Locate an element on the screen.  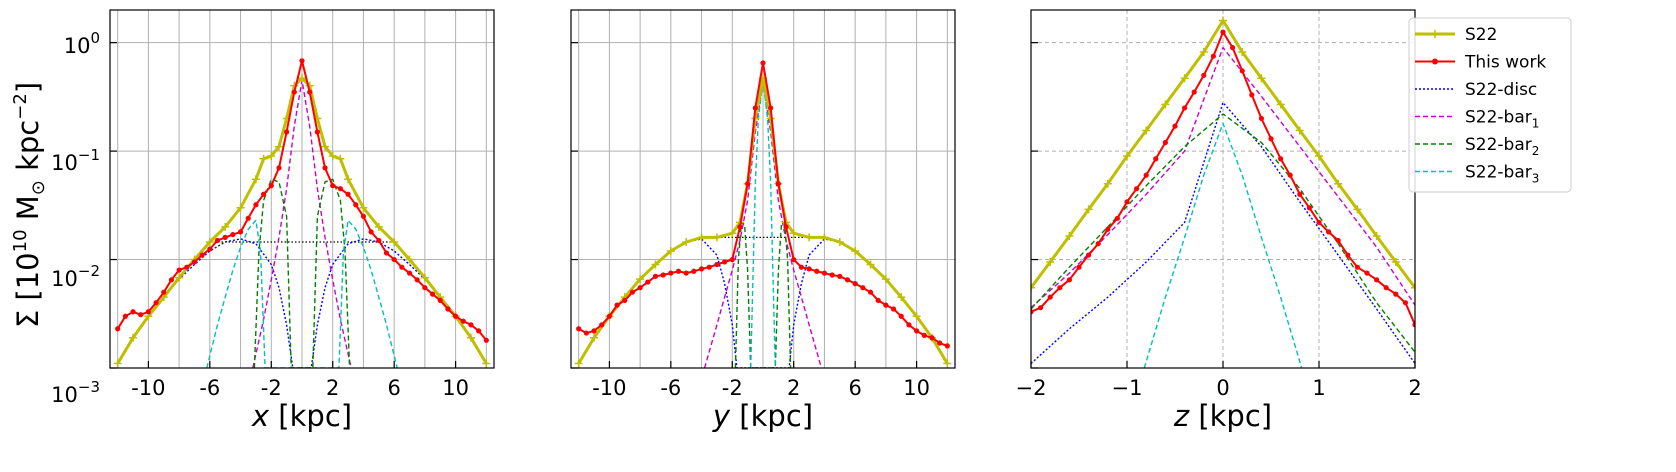
x-tick-label: 1 is located at coordinates (1318, 388).